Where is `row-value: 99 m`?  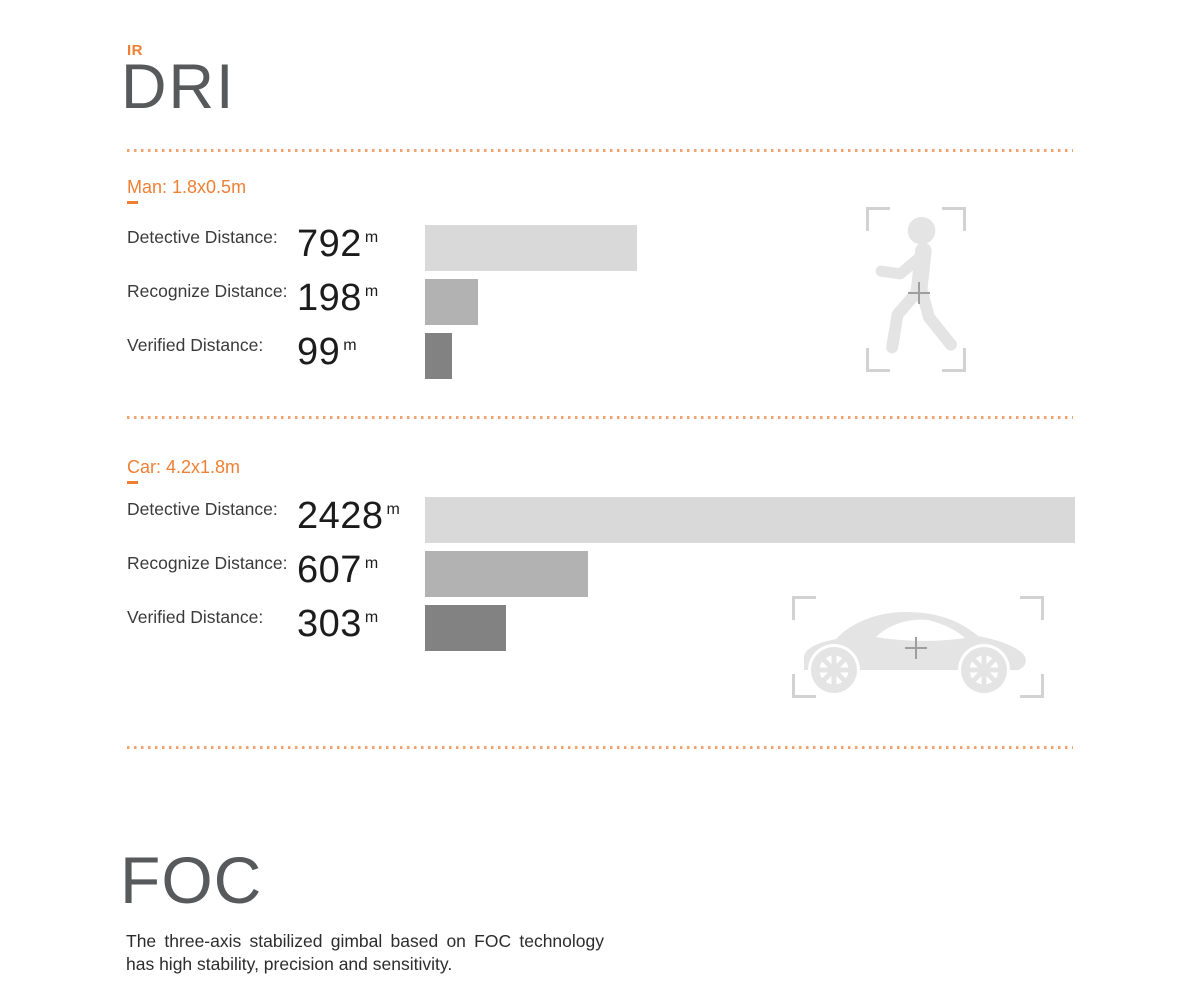
row-value: 99 m is located at coordinates (327, 352).